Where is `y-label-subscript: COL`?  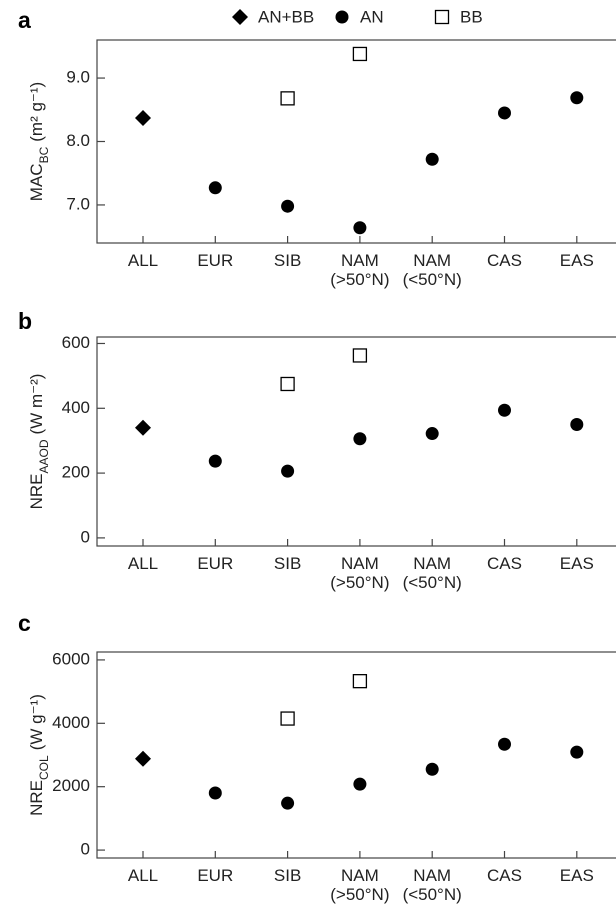 y-label-subscript: COL is located at coordinates (44, 767).